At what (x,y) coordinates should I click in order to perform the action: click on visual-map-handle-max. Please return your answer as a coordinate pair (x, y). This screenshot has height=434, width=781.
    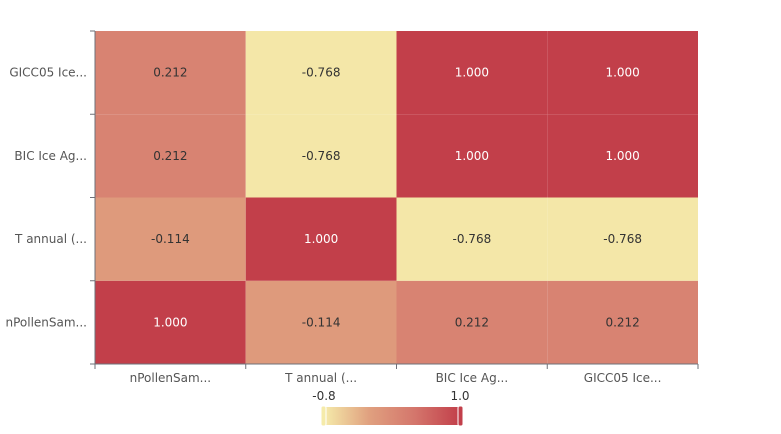
    Looking at the image, I should click on (460, 416).